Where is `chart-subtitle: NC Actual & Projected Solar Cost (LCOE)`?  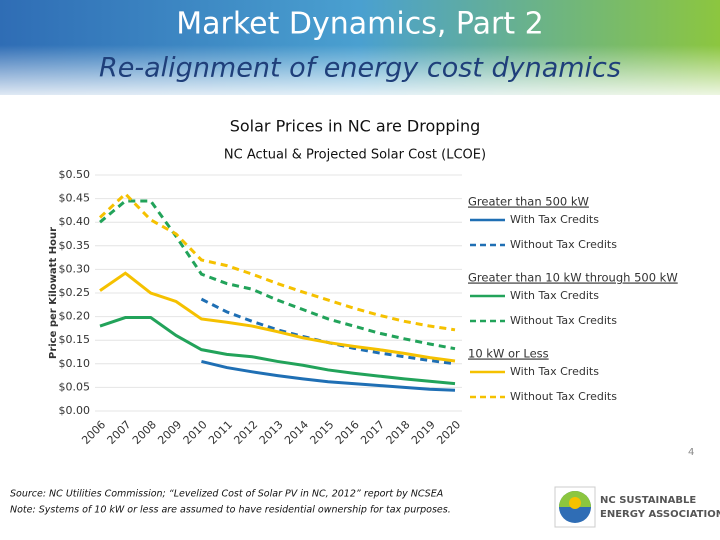 chart-subtitle: NC Actual & Projected Solar Cost (LCOE) is located at coordinates (355, 155).